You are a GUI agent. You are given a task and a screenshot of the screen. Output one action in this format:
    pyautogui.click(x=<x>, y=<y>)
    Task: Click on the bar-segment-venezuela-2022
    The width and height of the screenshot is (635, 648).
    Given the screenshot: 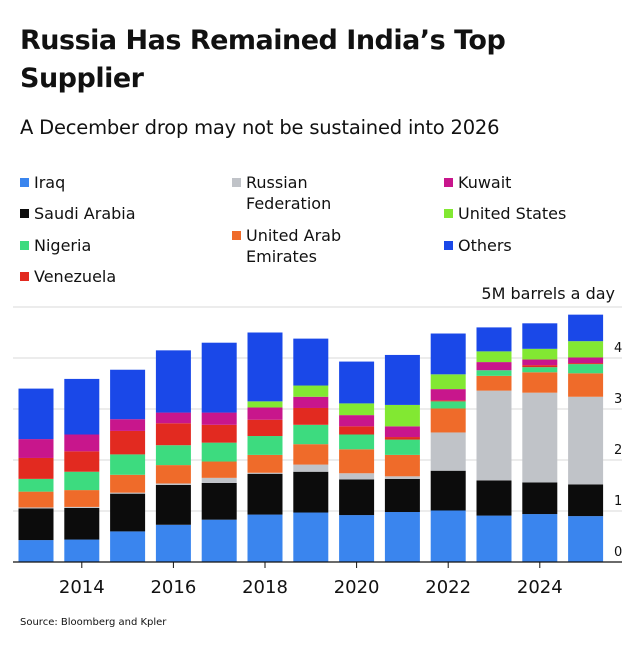 What is the action you would take?
    pyautogui.click(x=448, y=401)
    